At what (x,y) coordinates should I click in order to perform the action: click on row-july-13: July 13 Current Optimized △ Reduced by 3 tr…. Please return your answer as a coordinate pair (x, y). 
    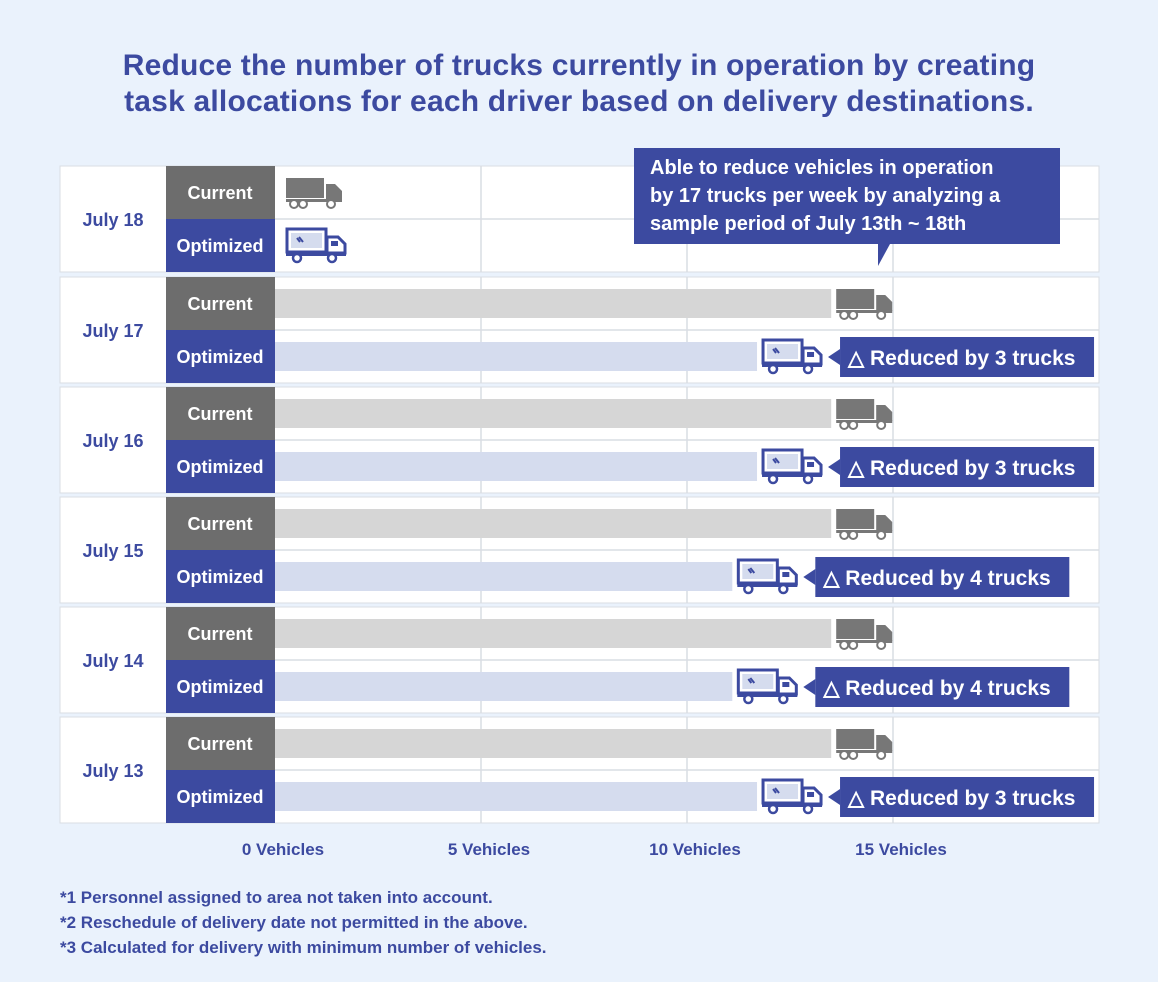
    Looking at the image, I should click on (590, 770).